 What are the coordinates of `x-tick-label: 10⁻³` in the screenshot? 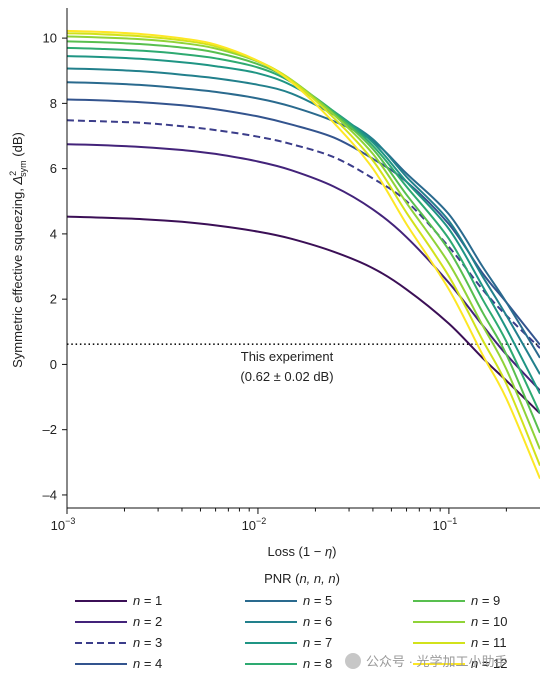 It's located at (63, 524).